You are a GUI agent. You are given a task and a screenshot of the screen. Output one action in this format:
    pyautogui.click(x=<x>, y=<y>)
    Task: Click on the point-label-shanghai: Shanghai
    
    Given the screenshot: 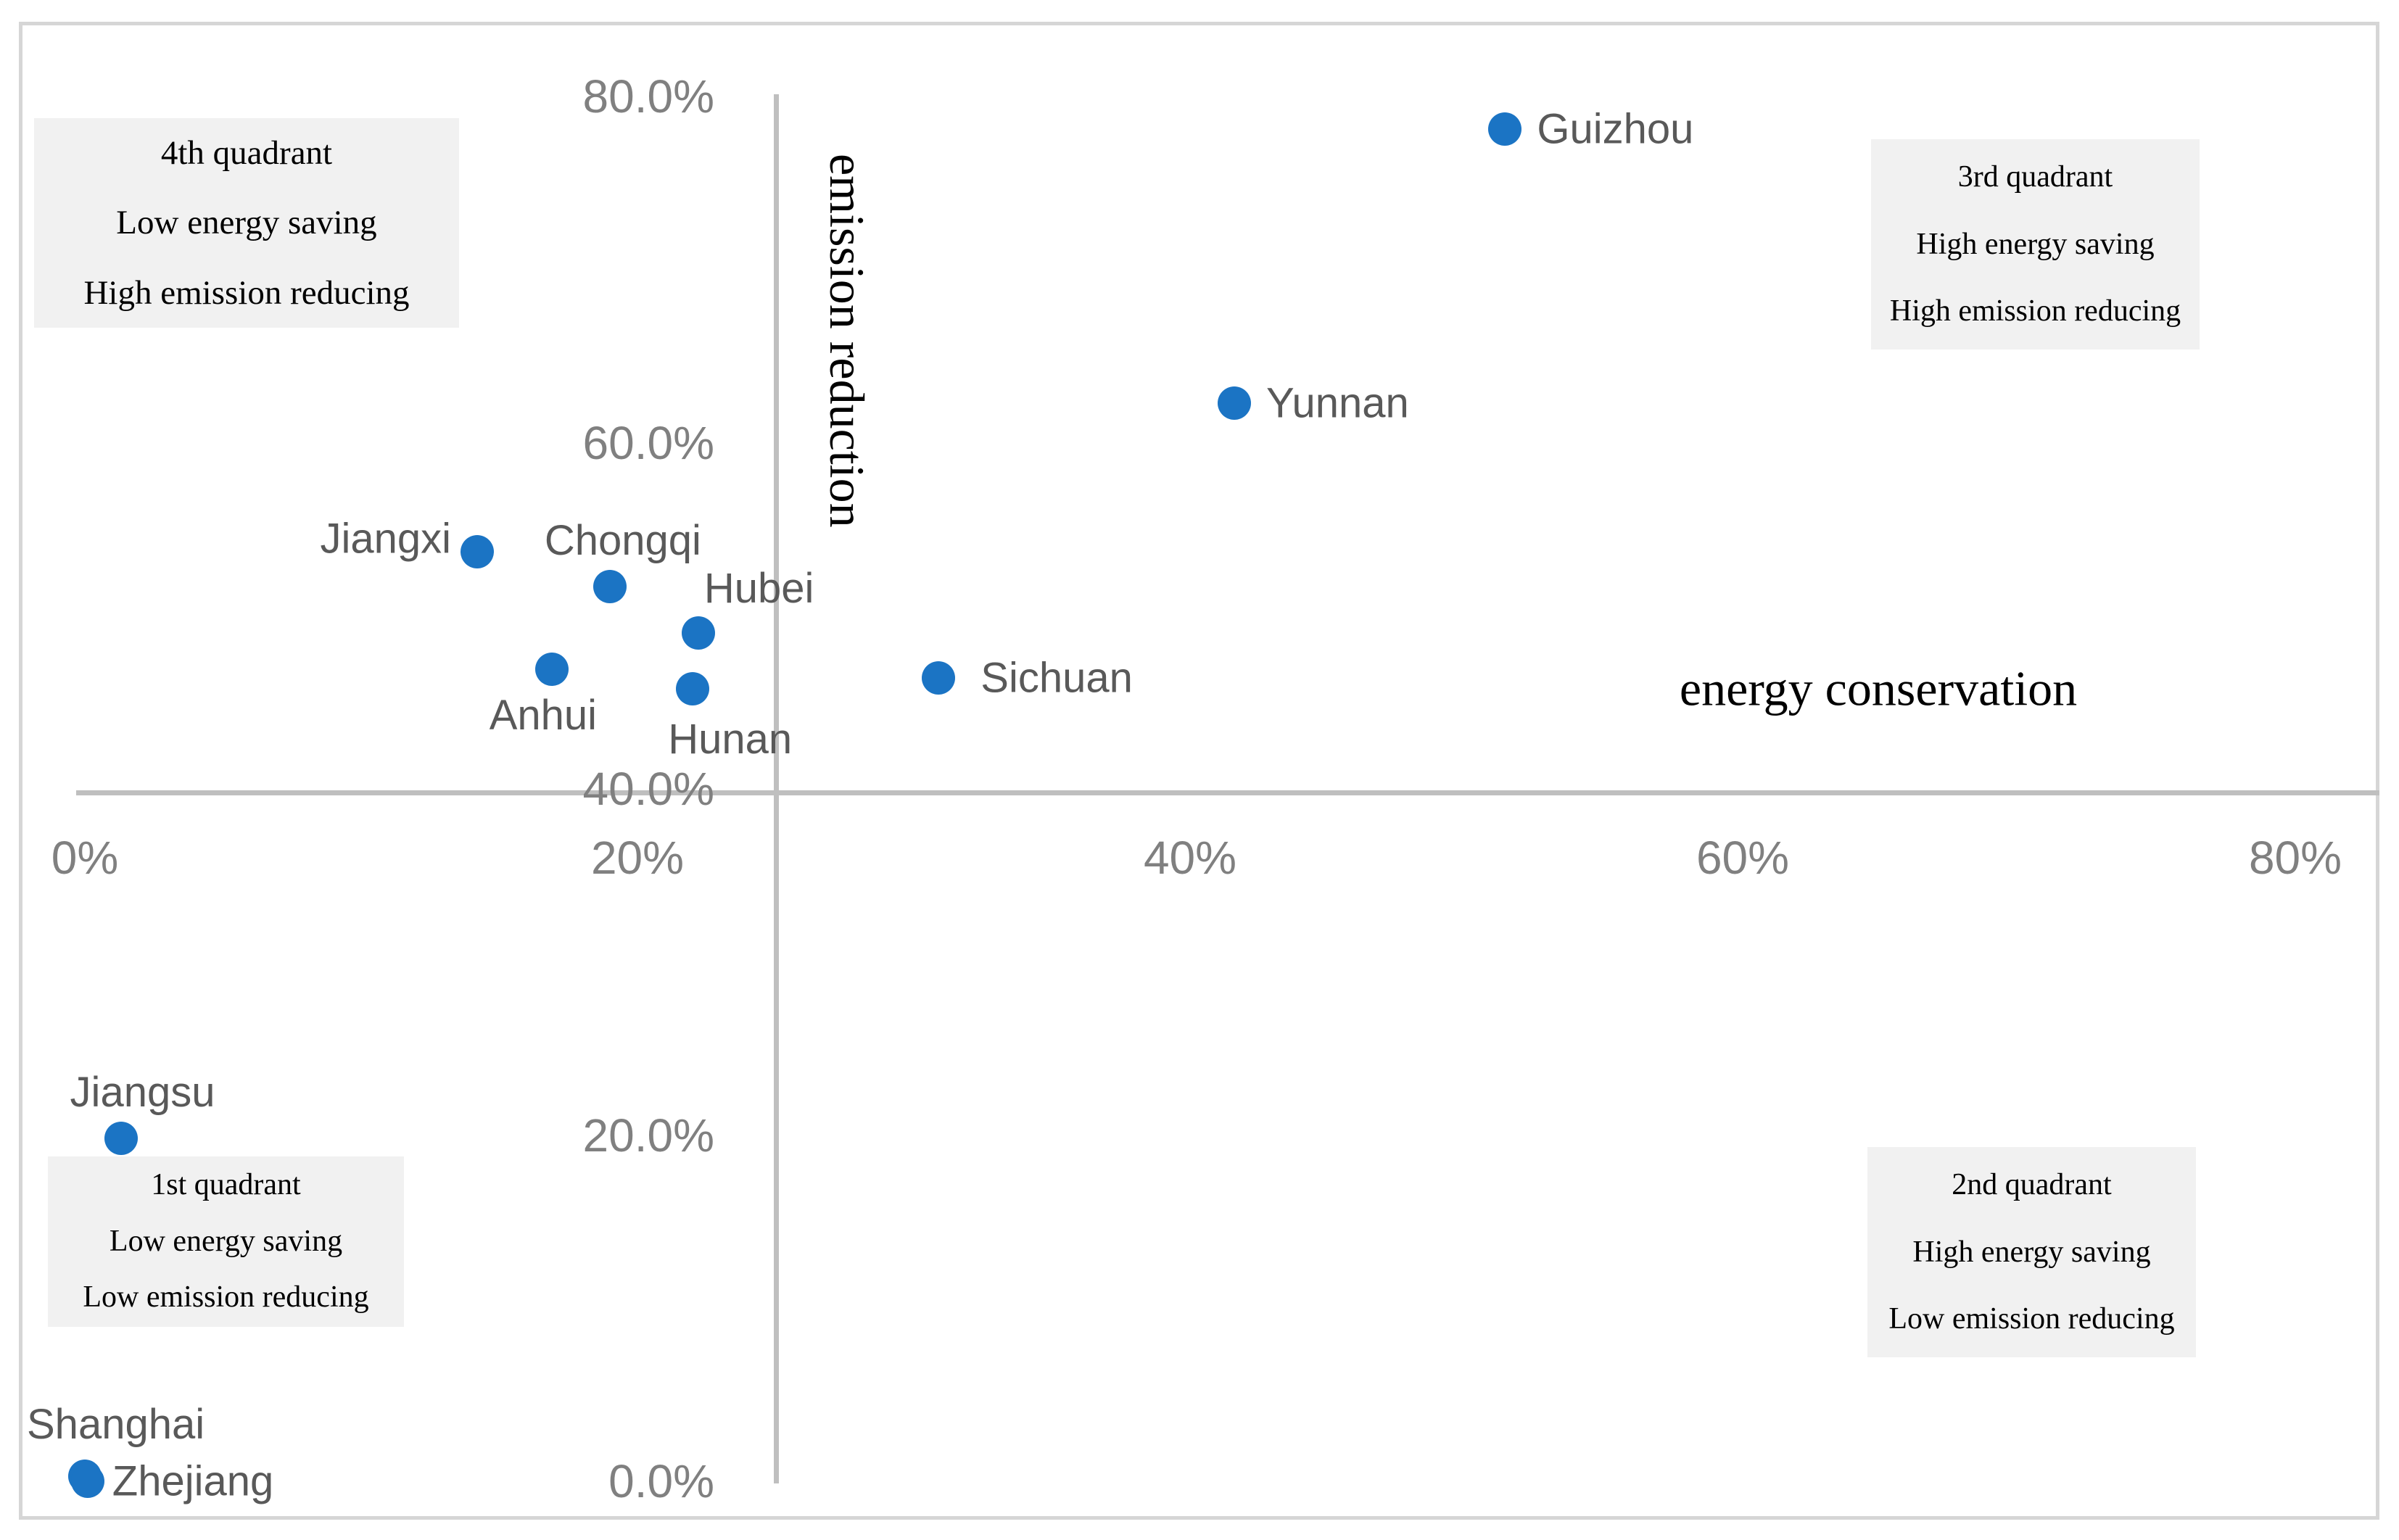 What is the action you would take?
    pyautogui.click(x=116, y=1424)
    